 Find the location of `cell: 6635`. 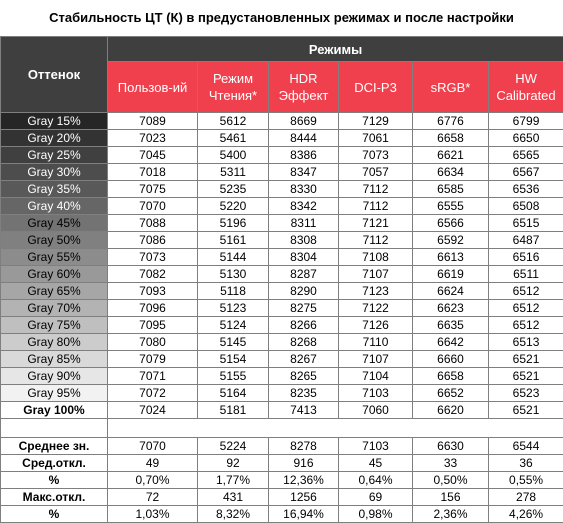

cell: 6635 is located at coordinates (450, 325).